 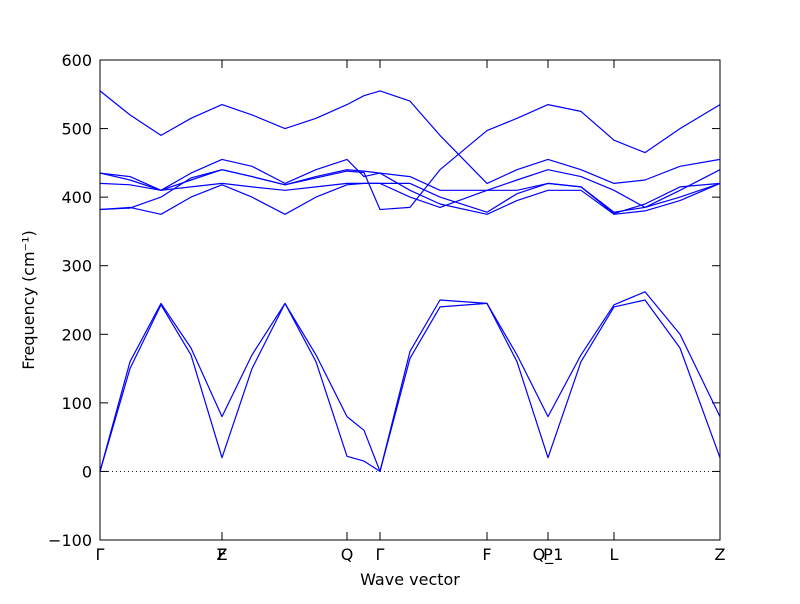 I want to click on x-tick-label: Q_1, so click(x=548, y=555).